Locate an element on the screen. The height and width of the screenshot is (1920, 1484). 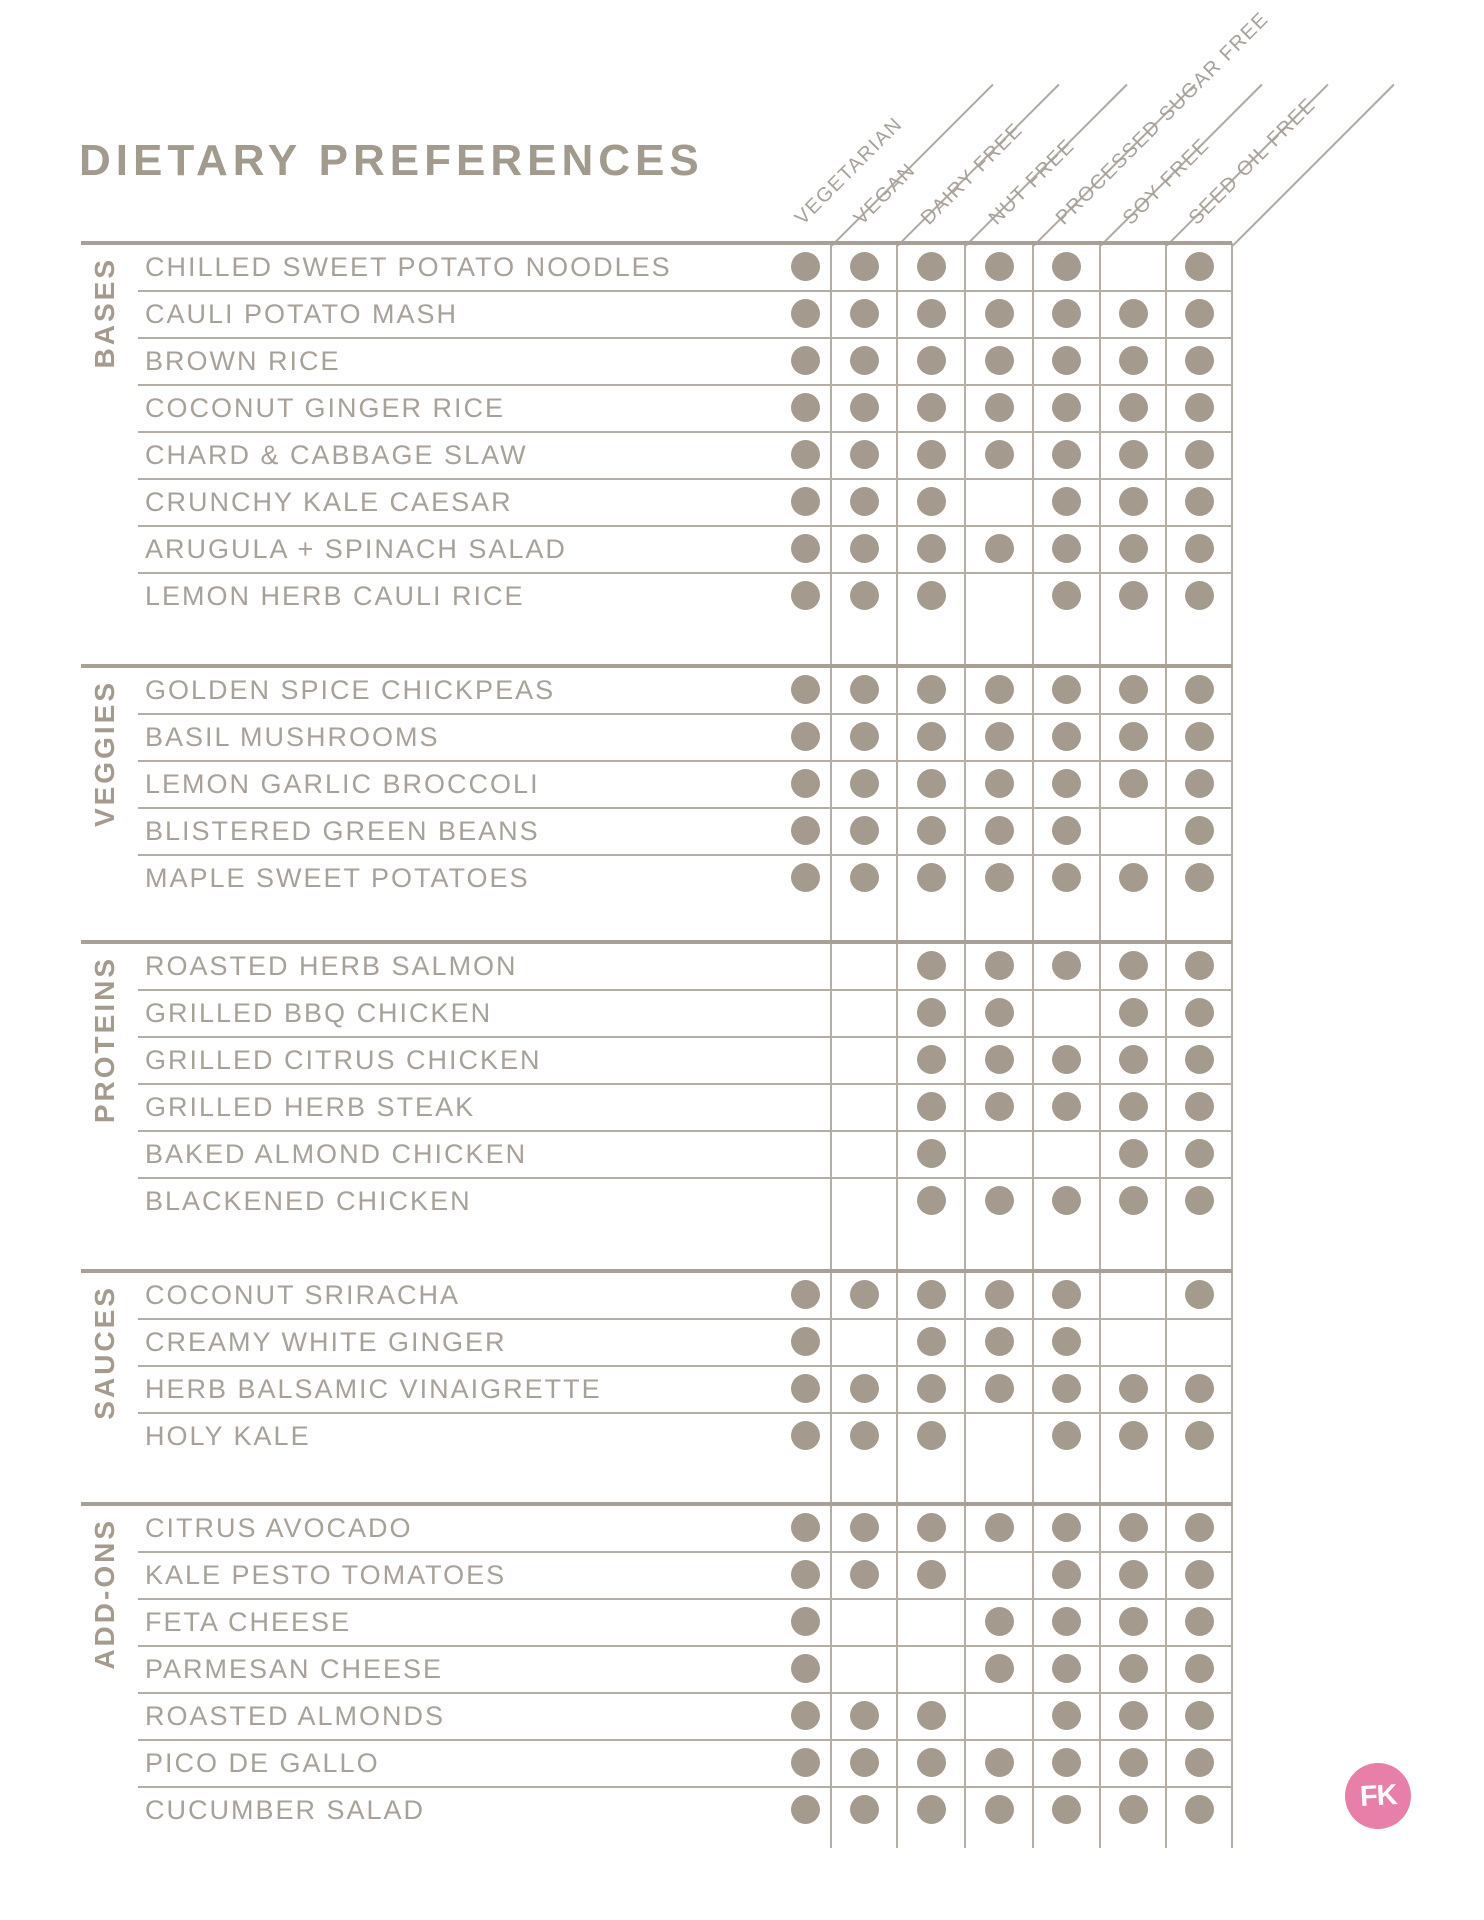
menu-item-label: LEMON GARLIC BROCCOLI is located at coordinates (342, 783).